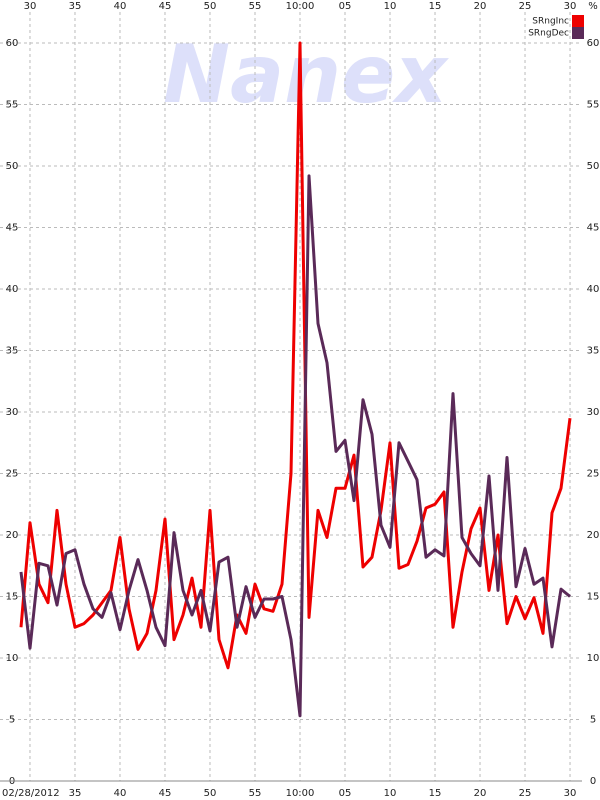  Describe the element at coordinates (593, 351) in the screenshot. I see `y-tick-label-right: 35` at that location.